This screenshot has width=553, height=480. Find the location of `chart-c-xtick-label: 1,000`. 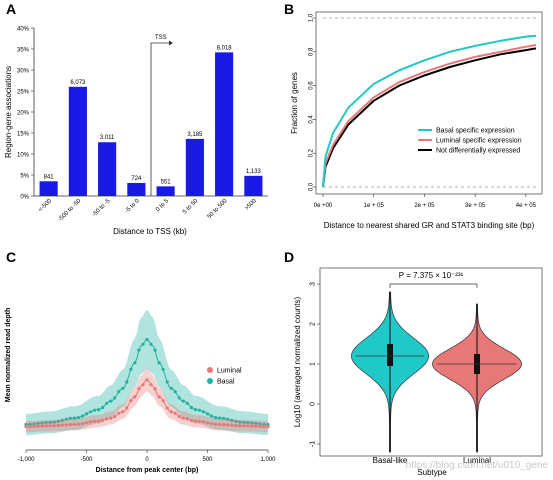

chart-c-xtick-label: 1,000 is located at coordinates (268, 460).